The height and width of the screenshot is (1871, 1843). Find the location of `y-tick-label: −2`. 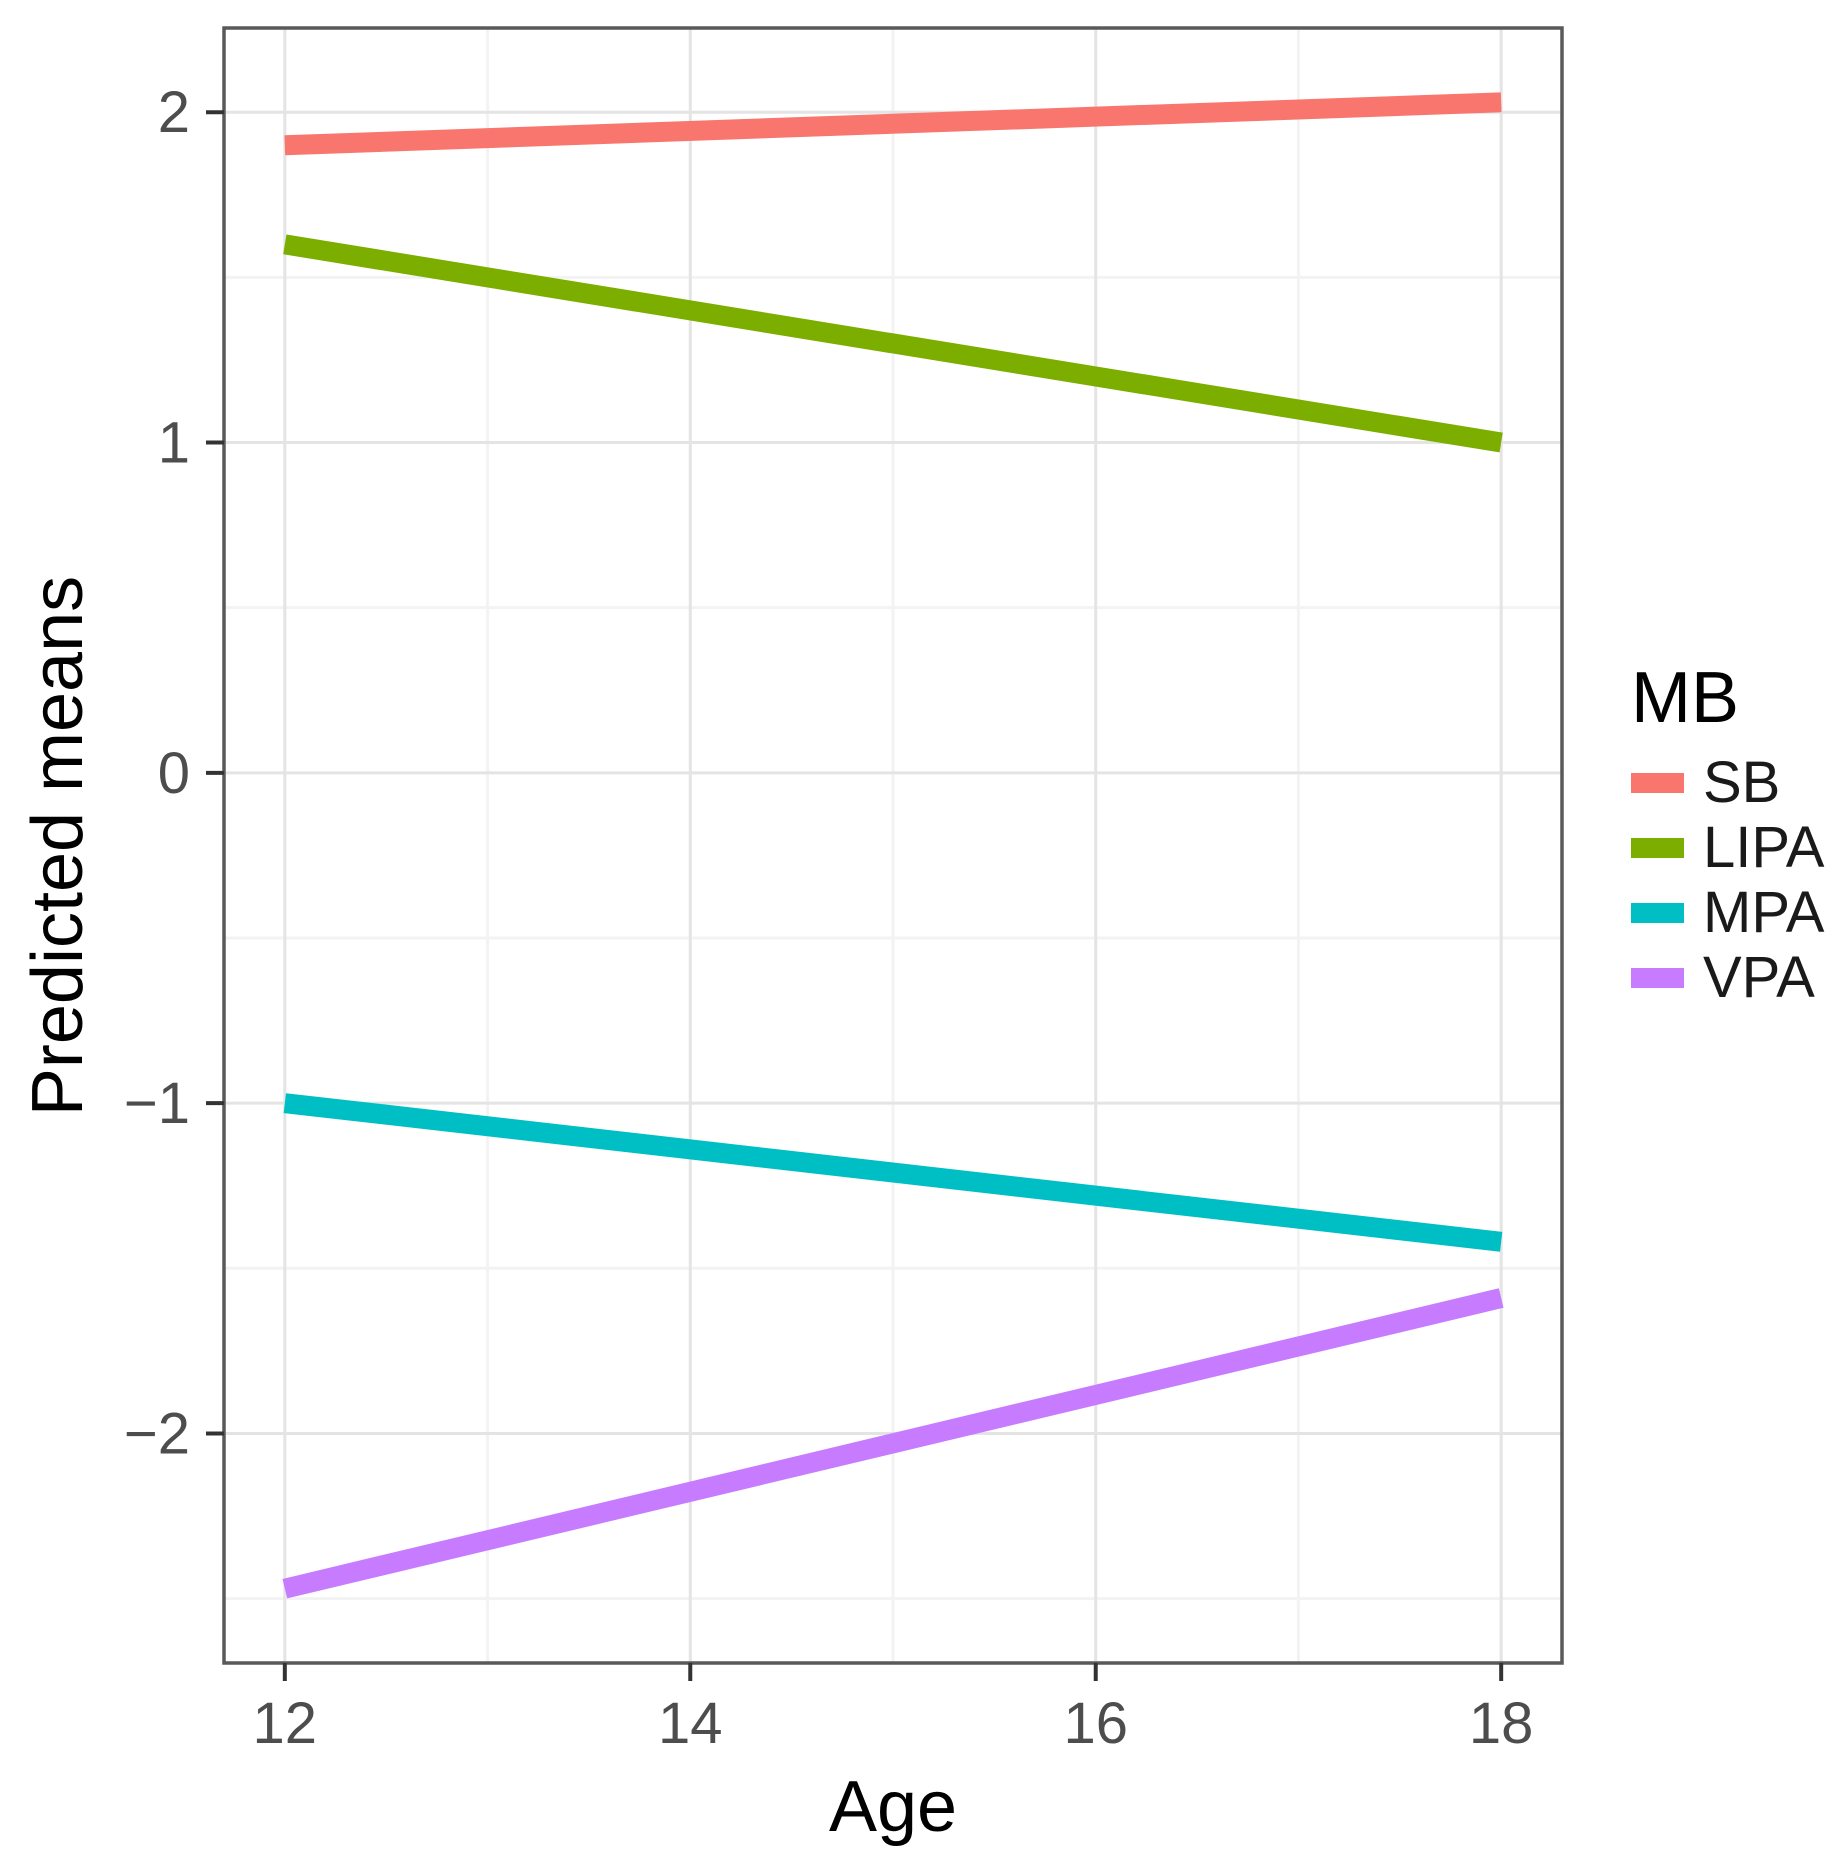

y-tick-label: −2 is located at coordinates (157, 1433).